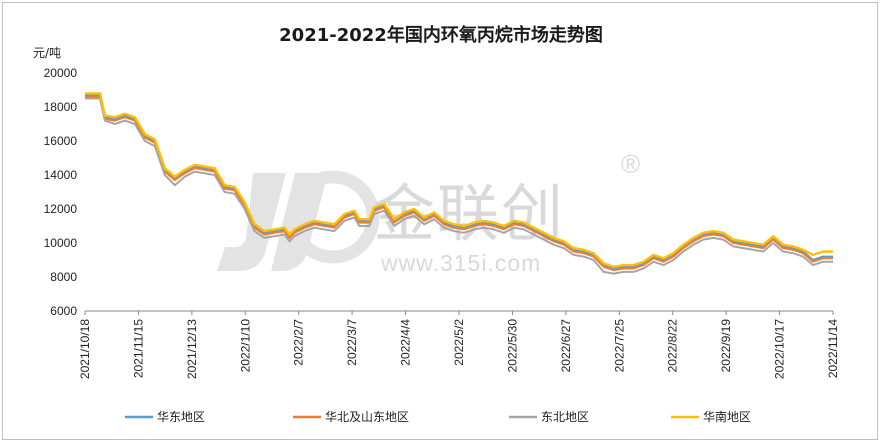  I want to click on legend-label-0: 华东地区, so click(181, 417).